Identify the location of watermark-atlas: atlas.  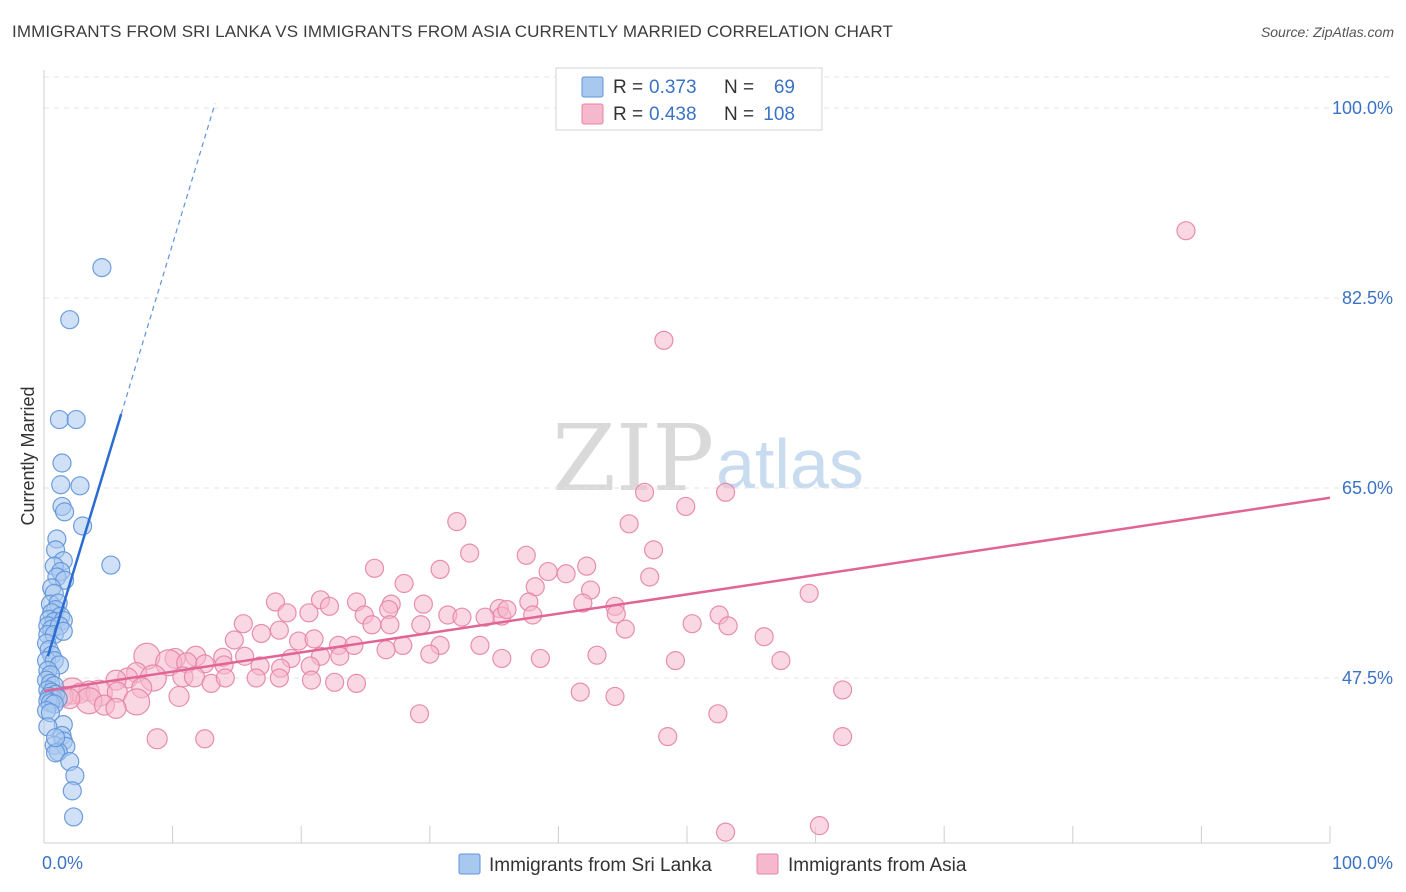
(790, 464).